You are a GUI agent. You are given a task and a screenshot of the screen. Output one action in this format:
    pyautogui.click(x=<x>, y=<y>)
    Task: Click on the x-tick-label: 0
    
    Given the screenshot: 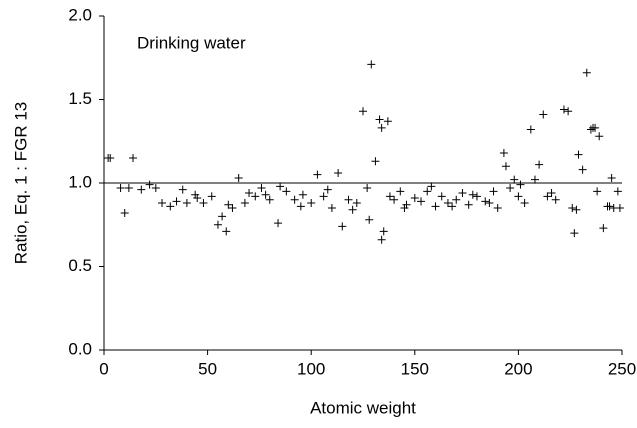 What is the action you would take?
    pyautogui.click(x=103, y=368)
    